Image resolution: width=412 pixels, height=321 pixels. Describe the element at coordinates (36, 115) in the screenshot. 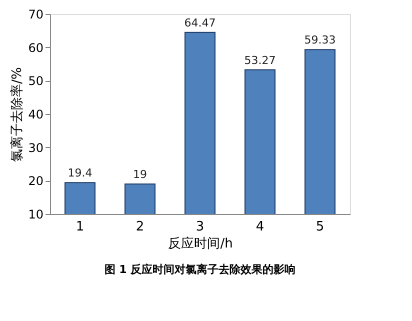

I see `y-tick-label: 40` at that location.